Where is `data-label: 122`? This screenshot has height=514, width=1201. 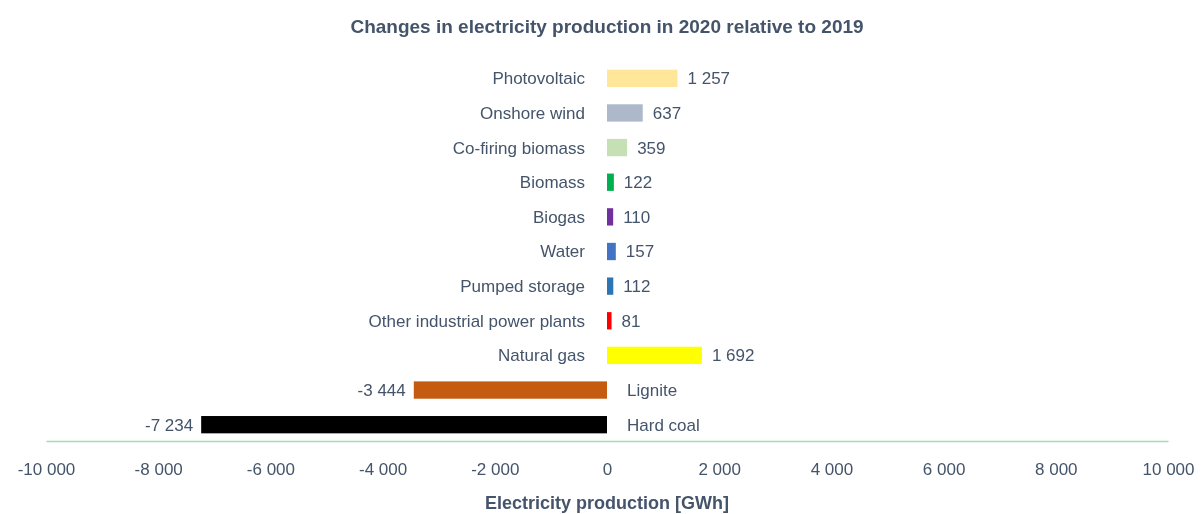
data-label: 122 is located at coordinates (638, 183).